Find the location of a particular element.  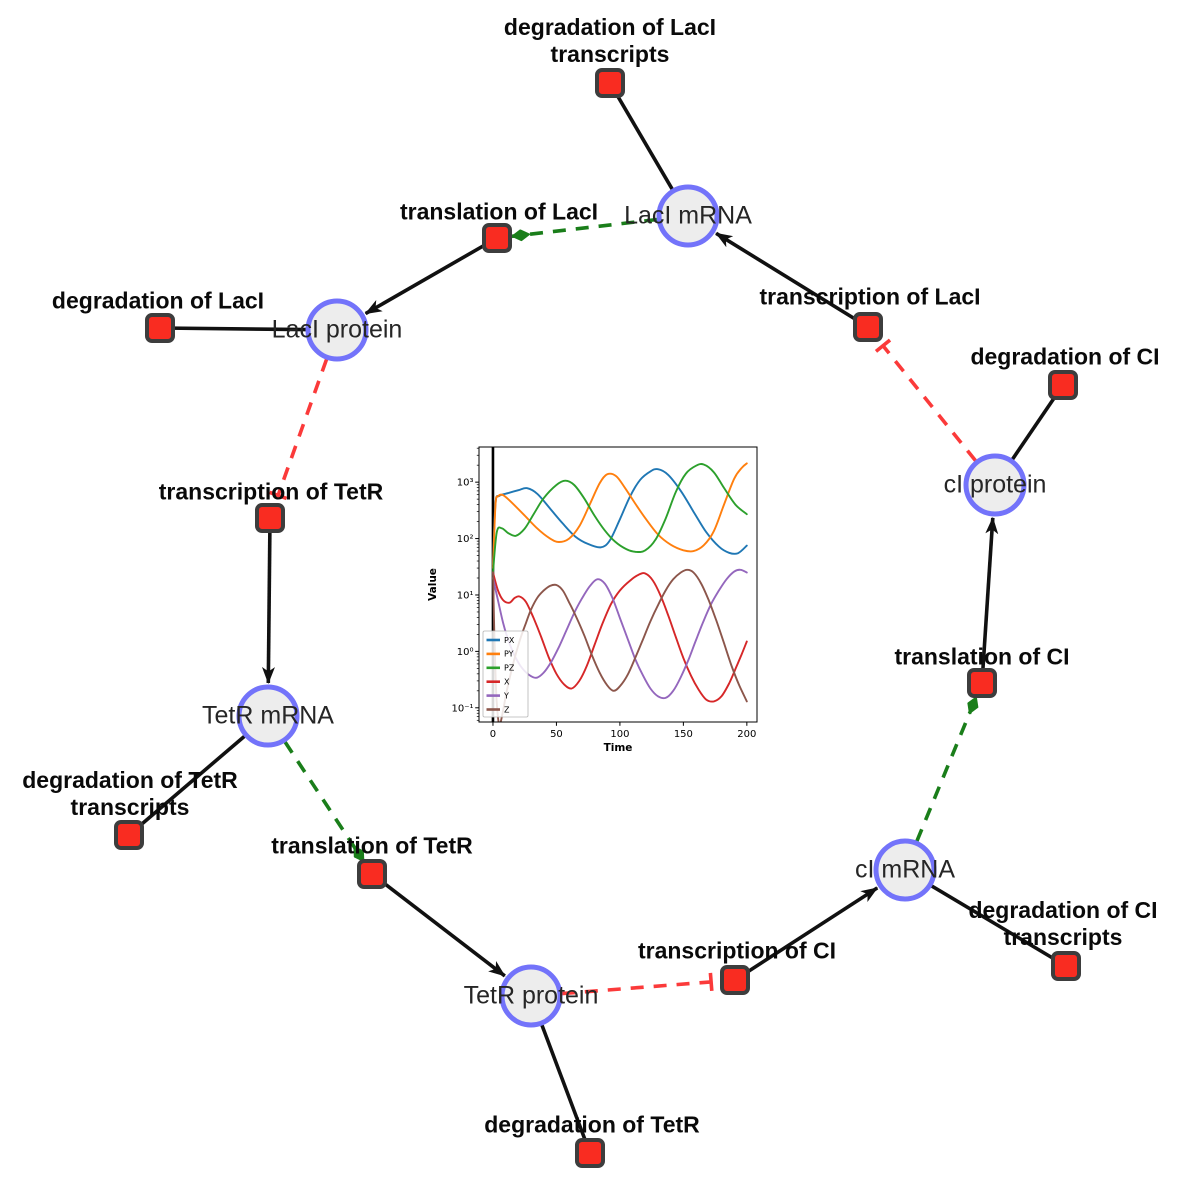

species-node-cI_protein is located at coordinates (995, 485).